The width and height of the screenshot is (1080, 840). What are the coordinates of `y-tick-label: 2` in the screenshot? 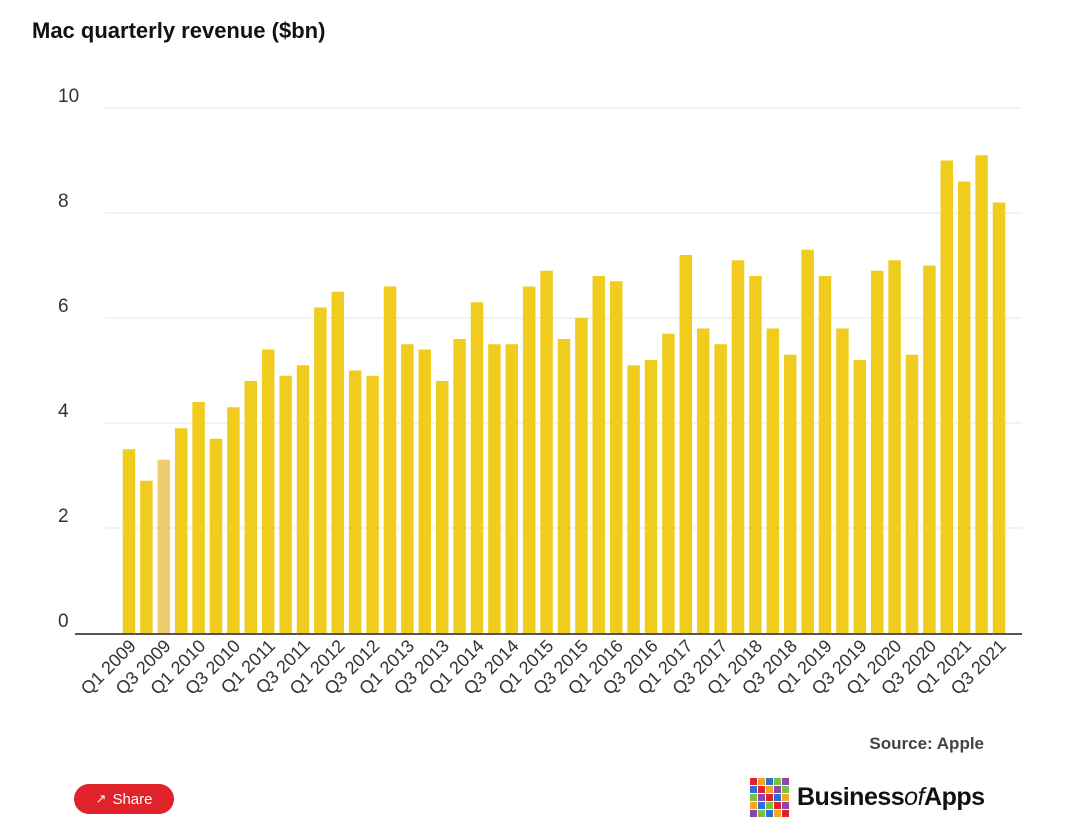 It's located at (63, 516).